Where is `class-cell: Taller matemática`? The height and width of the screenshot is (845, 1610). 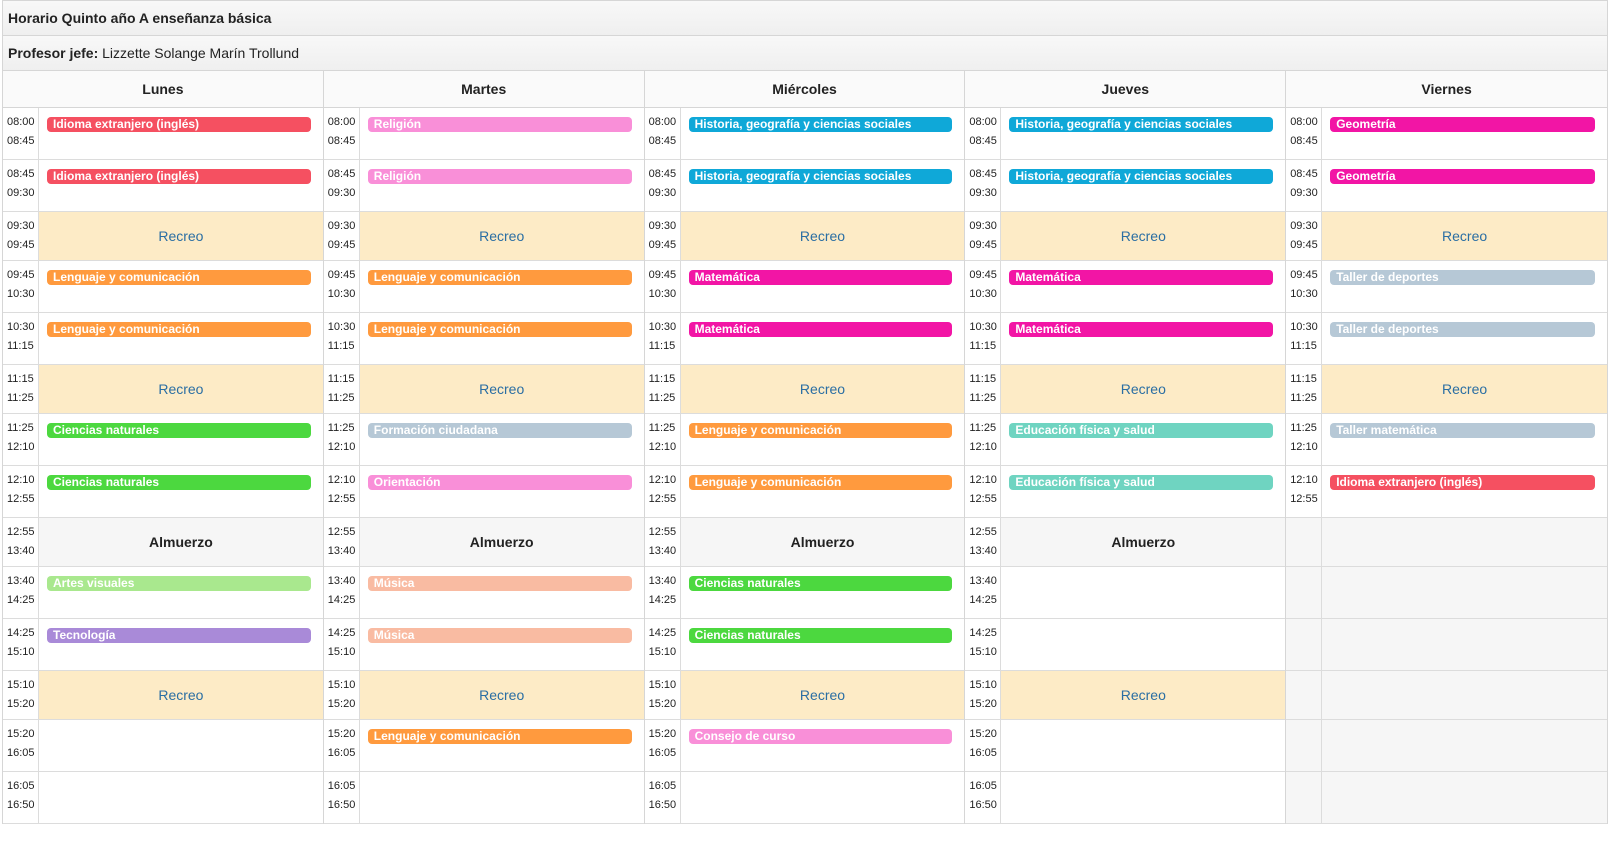
class-cell: Taller matemática is located at coordinates (1464, 439).